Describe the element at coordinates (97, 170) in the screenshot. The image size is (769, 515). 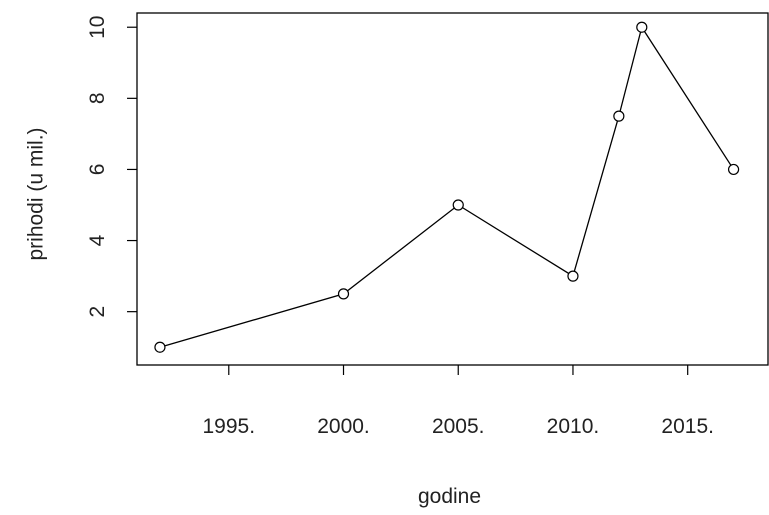
I see `y-tick-label: 6` at that location.